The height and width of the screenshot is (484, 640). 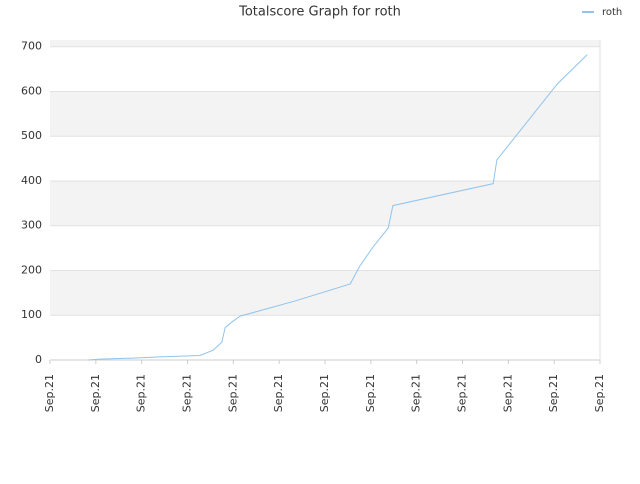 I want to click on y-tick-label: 500, so click(x=31, y=135).